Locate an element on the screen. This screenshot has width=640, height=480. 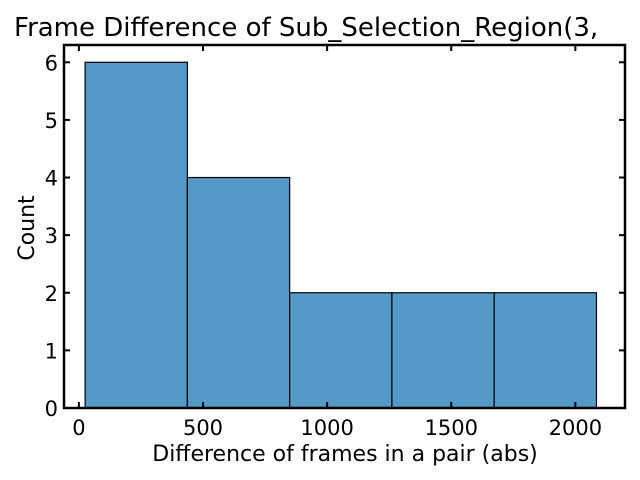
x-tick-label-500: 500 is located at coordinates (203, 428).